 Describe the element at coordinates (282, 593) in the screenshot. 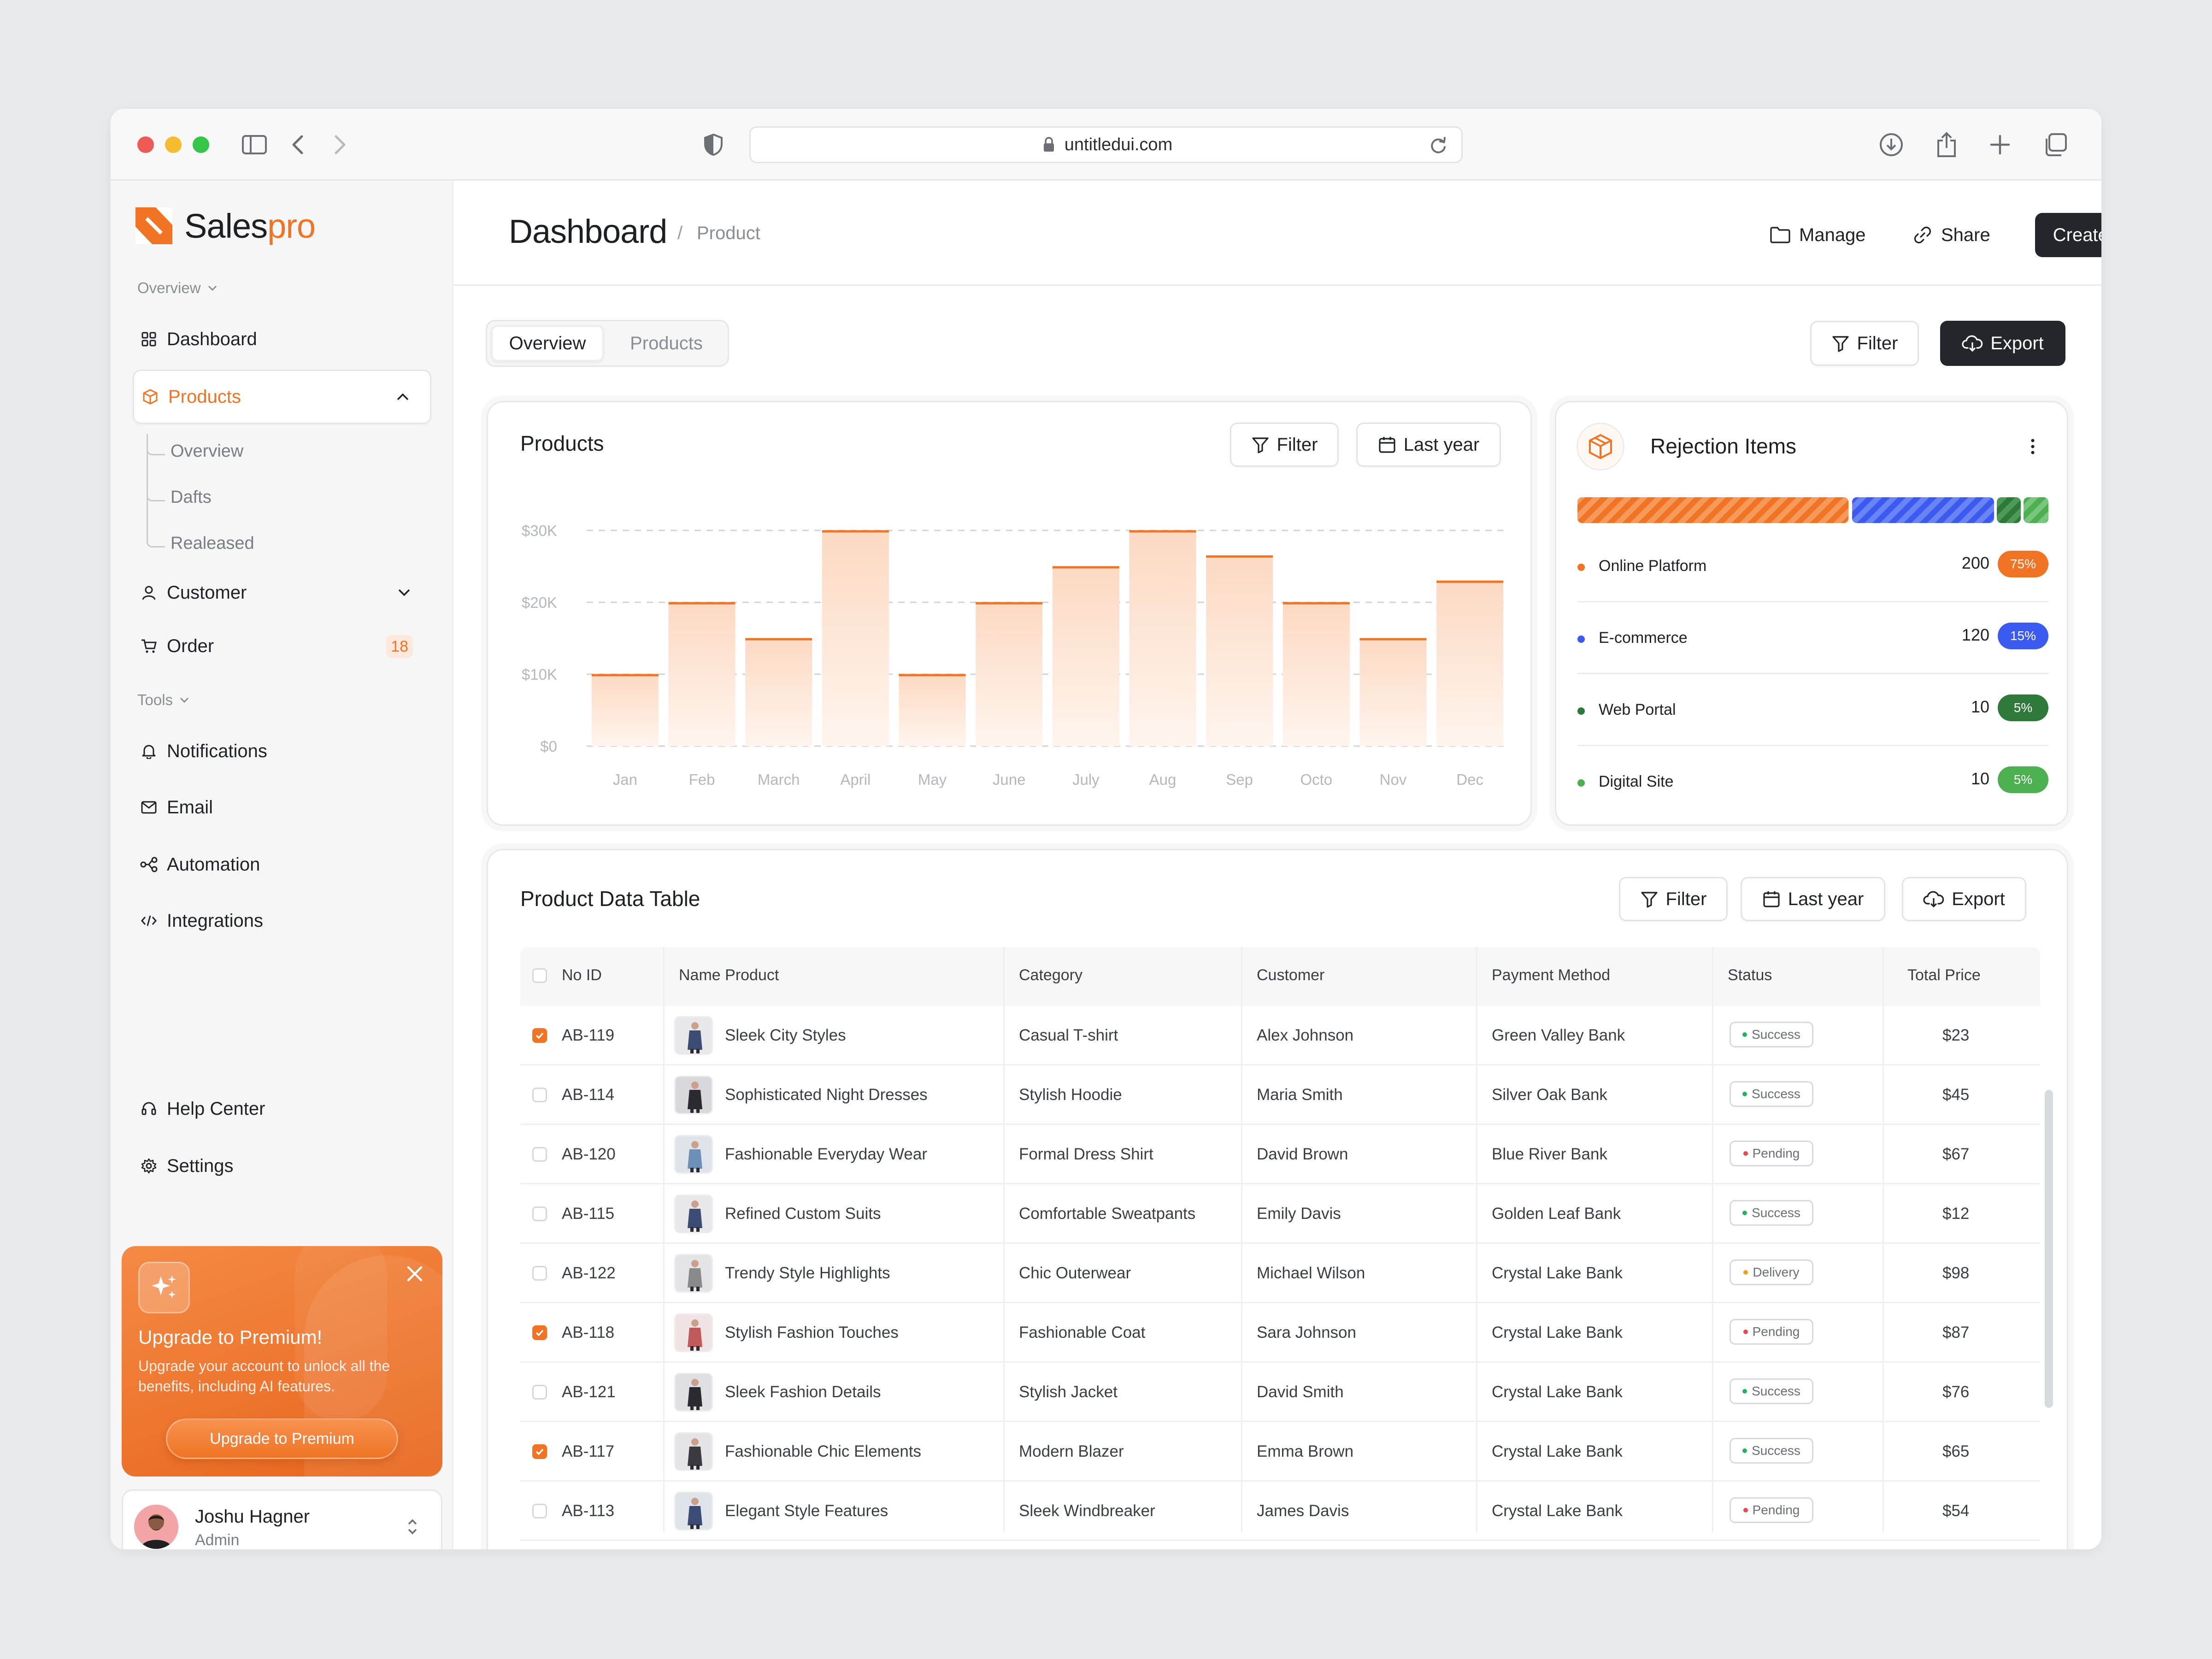

I see `sidebar-item-customer: Customer` at that location.